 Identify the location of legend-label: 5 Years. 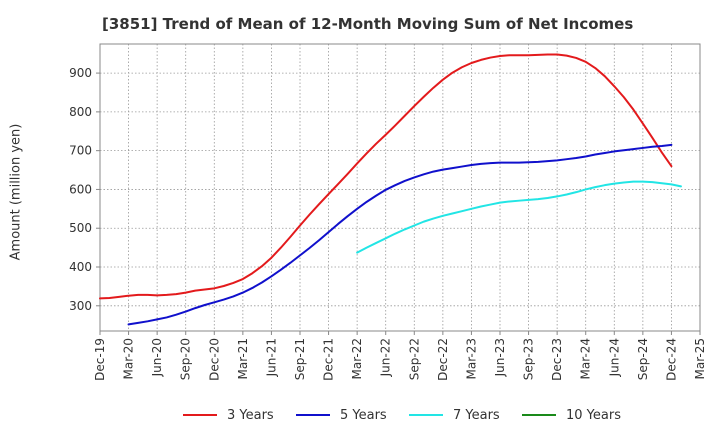
(363, 415).